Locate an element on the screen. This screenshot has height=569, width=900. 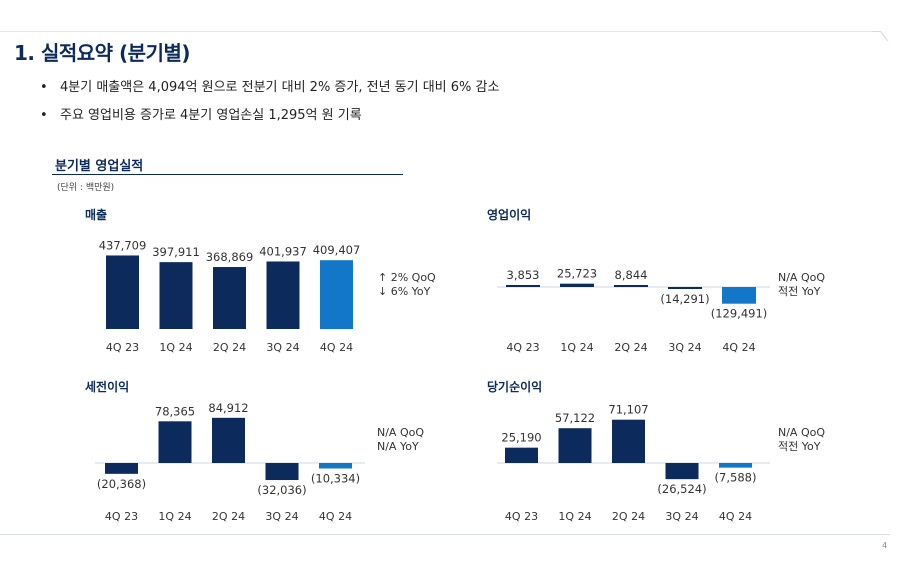
data-label: 8,844 is located at coordinates (631, 275).